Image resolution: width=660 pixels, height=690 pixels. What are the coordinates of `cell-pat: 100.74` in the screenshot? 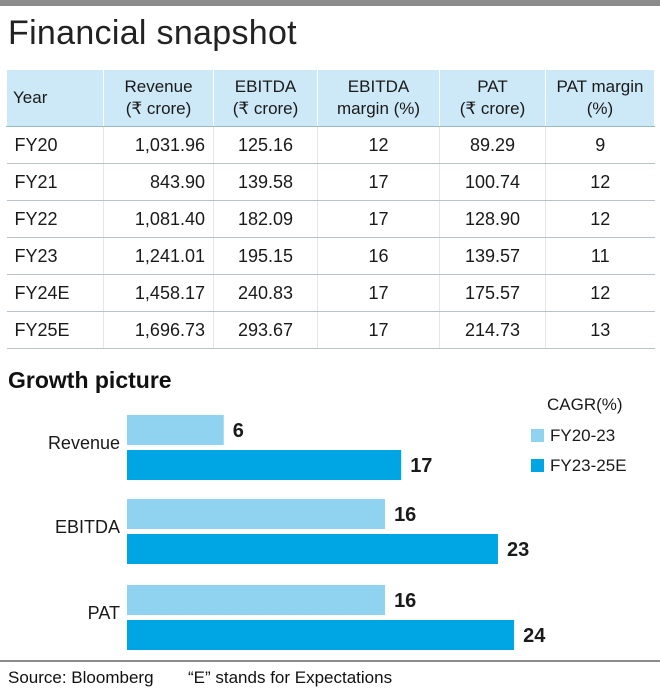 It's located at (492, 182).